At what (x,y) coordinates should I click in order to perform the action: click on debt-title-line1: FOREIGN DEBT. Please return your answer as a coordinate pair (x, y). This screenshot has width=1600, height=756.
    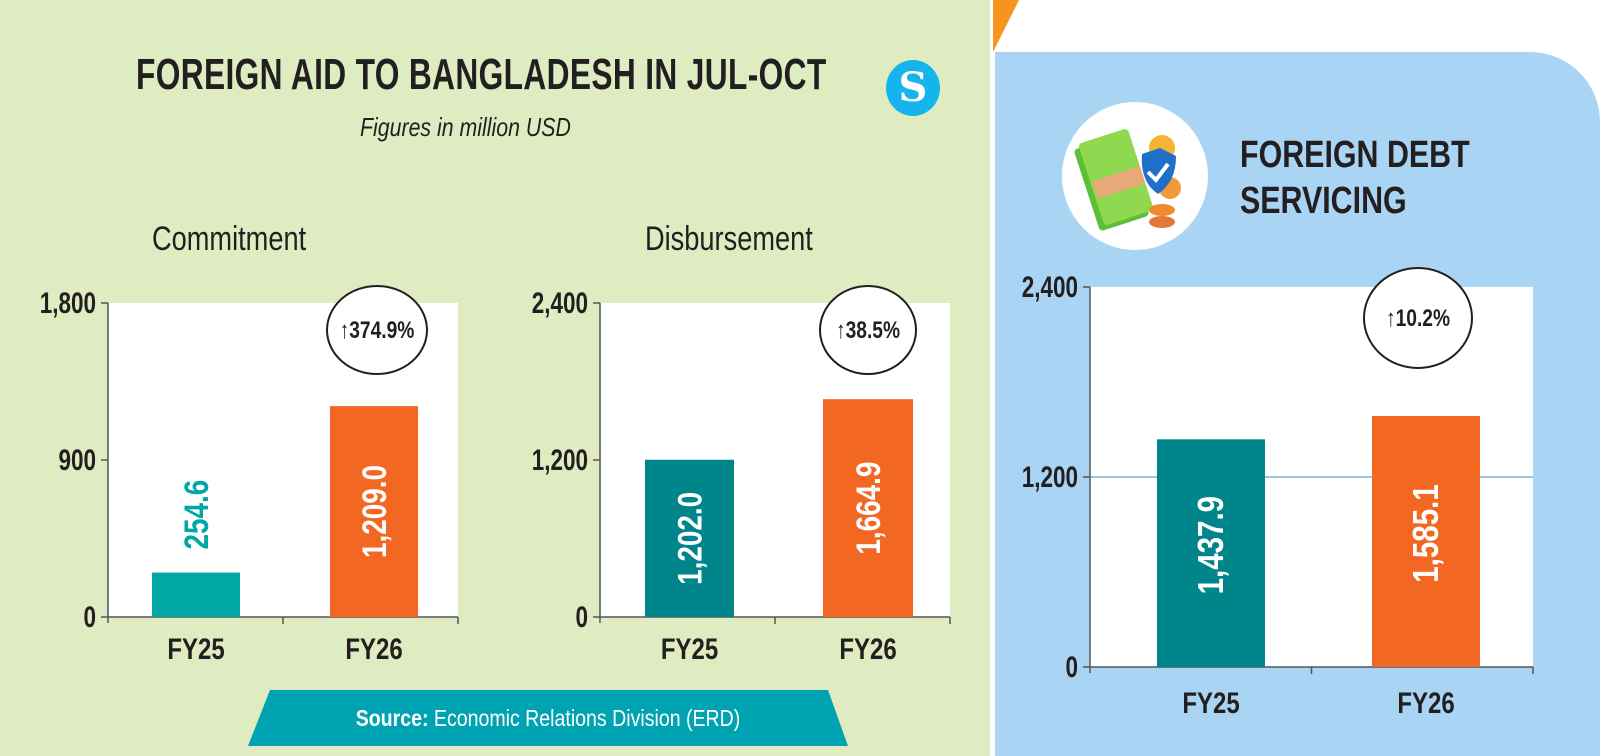
    Looking at the image, I should click on (1355, 155).